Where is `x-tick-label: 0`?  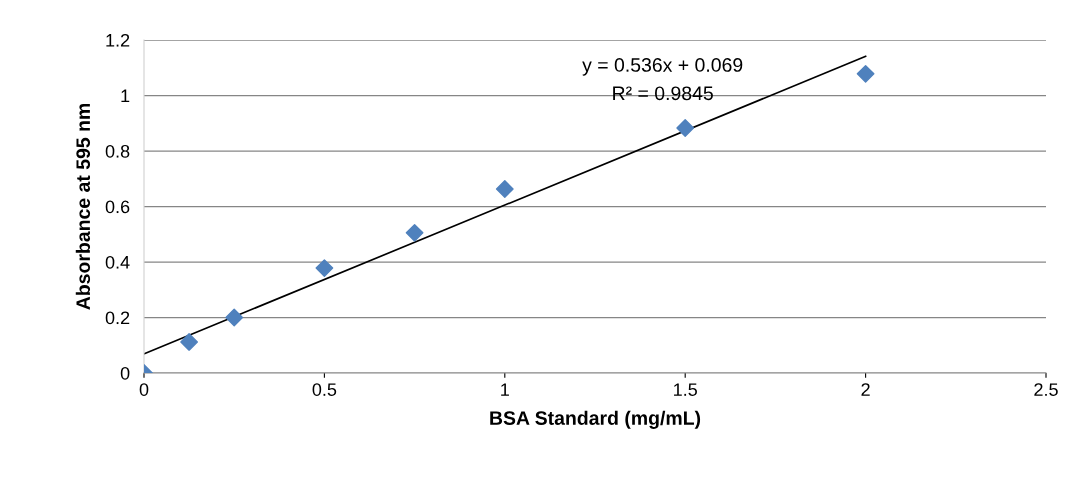 x-tick-label: 0 is located at coordinates (144, 389).